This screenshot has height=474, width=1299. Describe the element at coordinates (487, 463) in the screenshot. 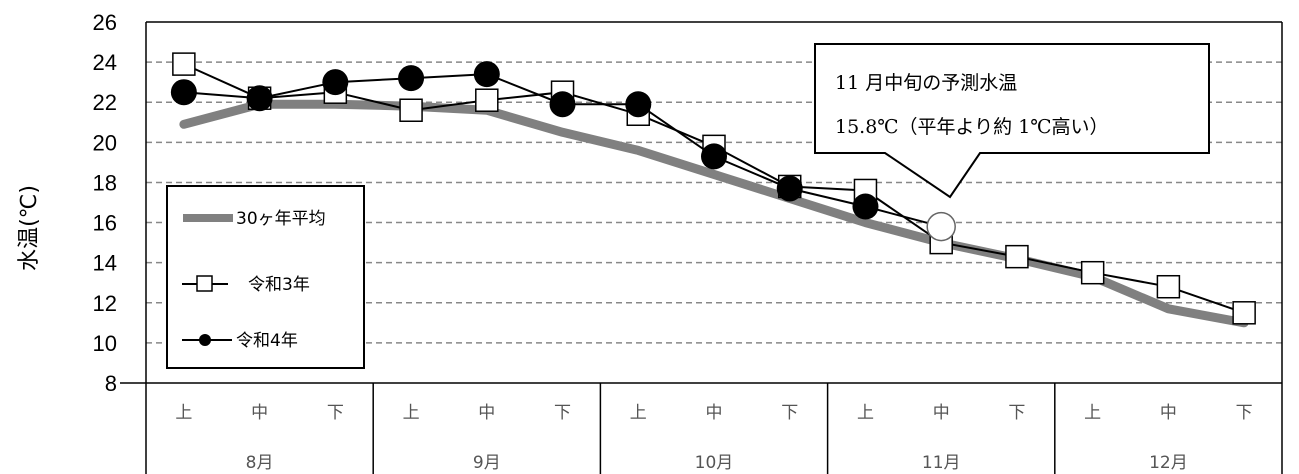

I see `x-month-label-9月: 9月` at that location.